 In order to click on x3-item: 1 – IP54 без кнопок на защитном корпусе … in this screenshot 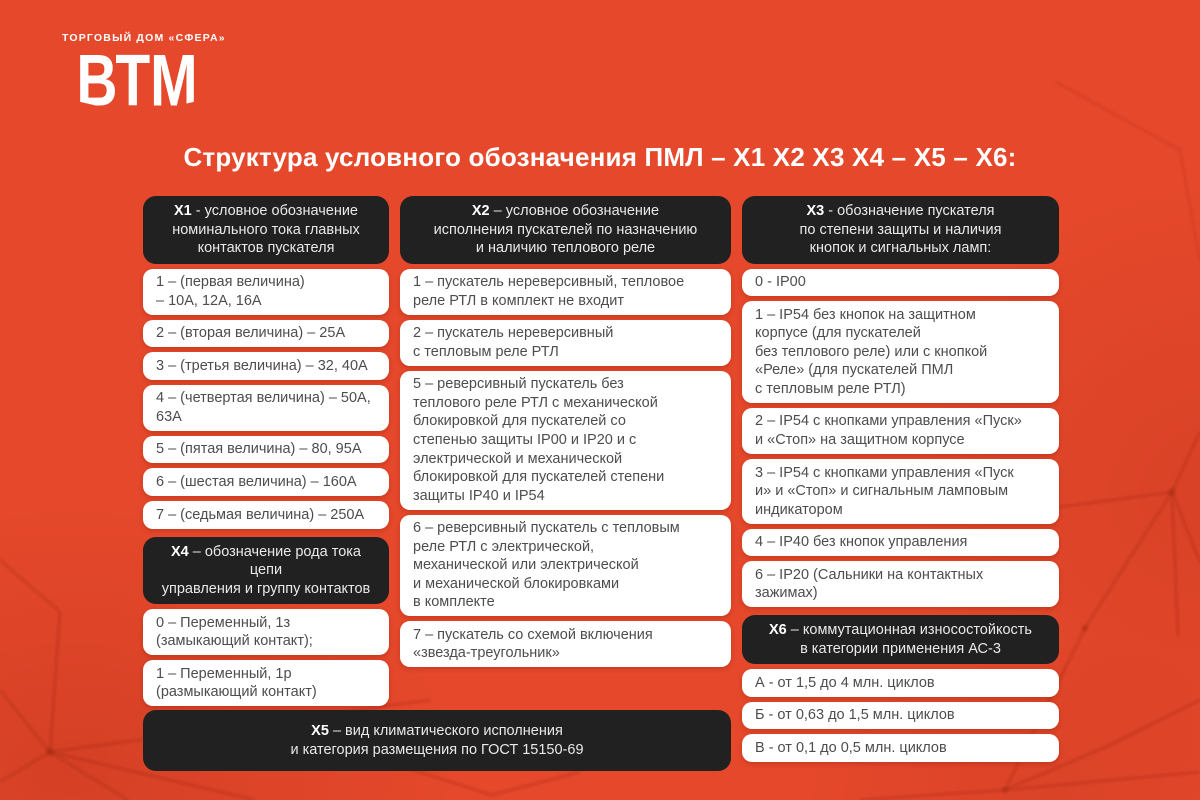, I will do `click(900, 352)`.